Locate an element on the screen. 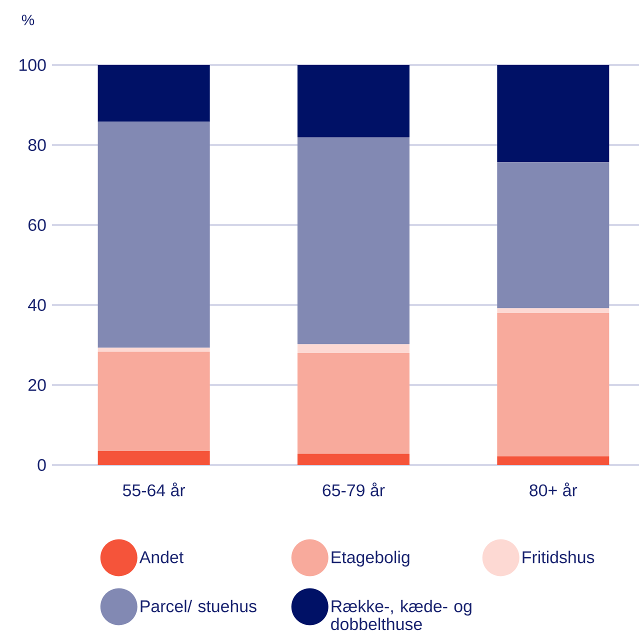 The image size is (639, 640). legend-label: Fritidshus is located at coordinates (558, 557).